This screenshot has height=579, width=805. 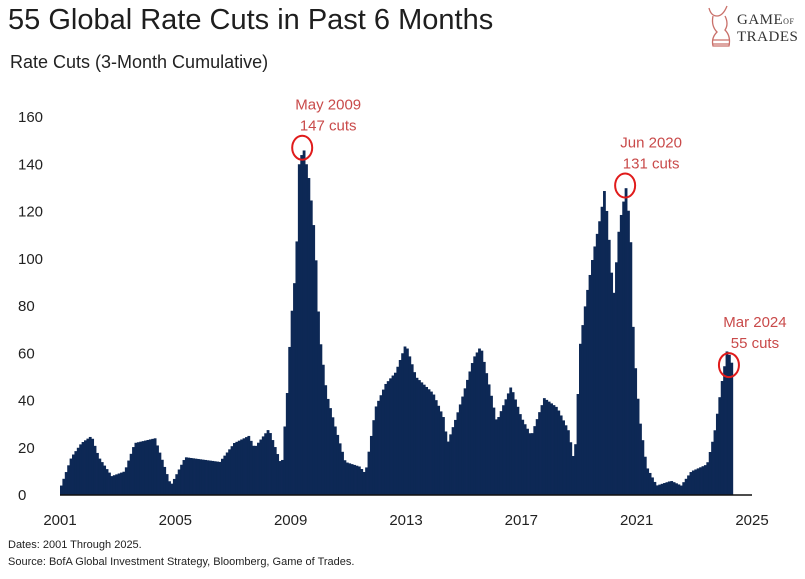 I want to click on annotation-sublabel: 131 cuts, so click(x=651, y=164).